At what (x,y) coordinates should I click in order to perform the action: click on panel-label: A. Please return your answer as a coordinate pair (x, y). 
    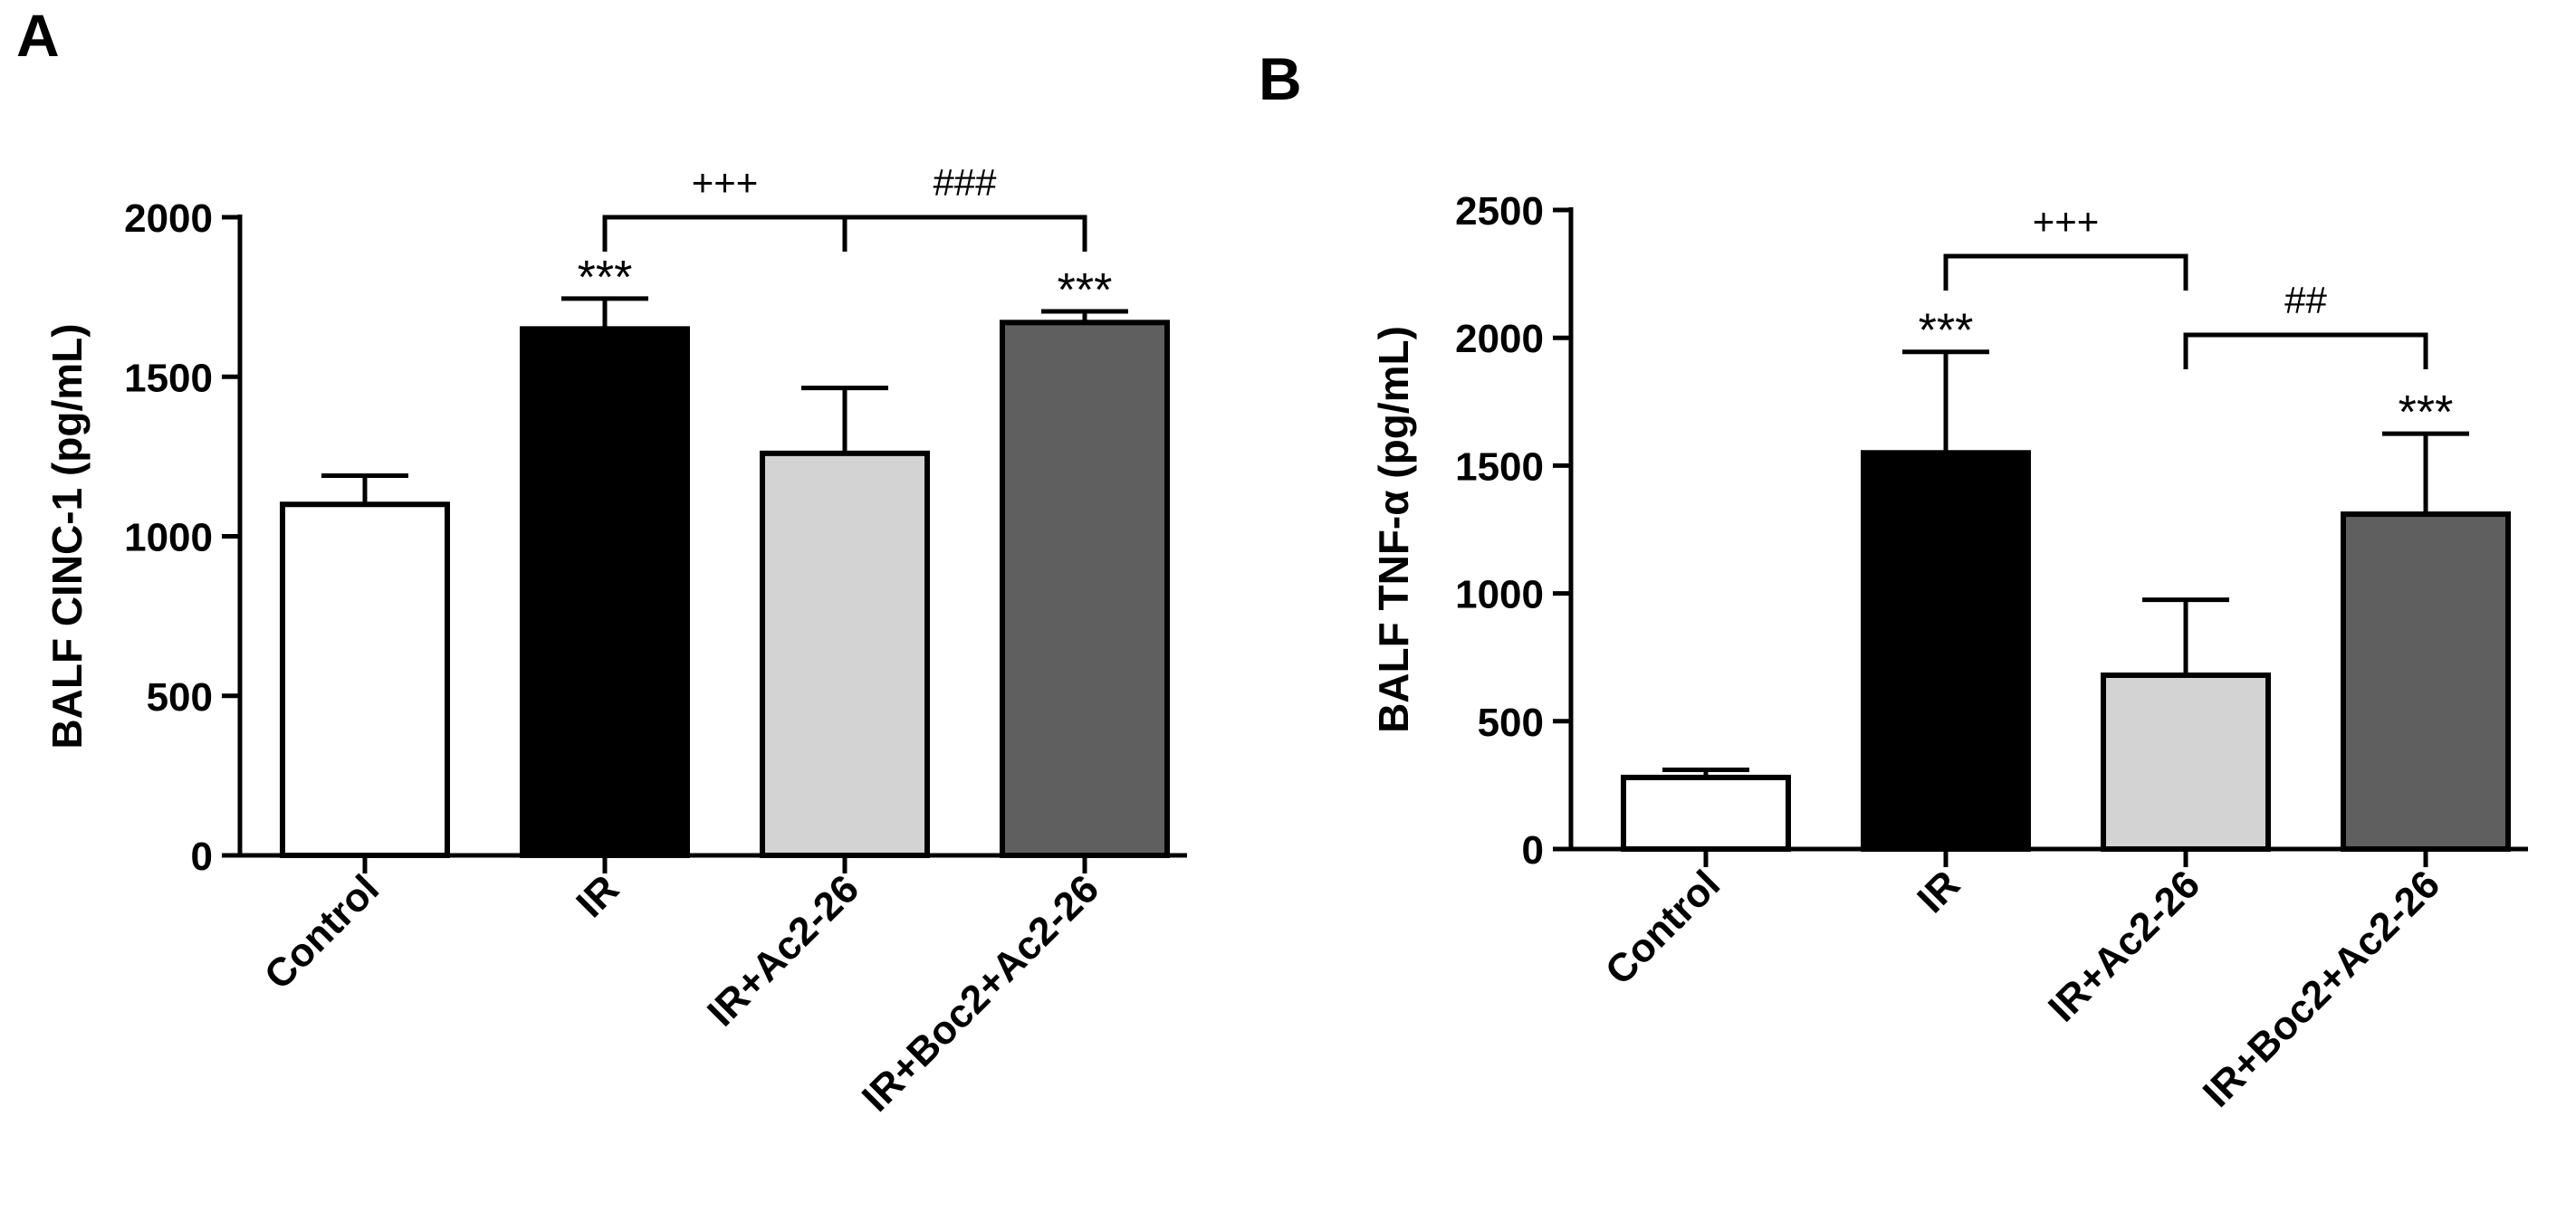
    Looking at the image, I should click on (38, 35).